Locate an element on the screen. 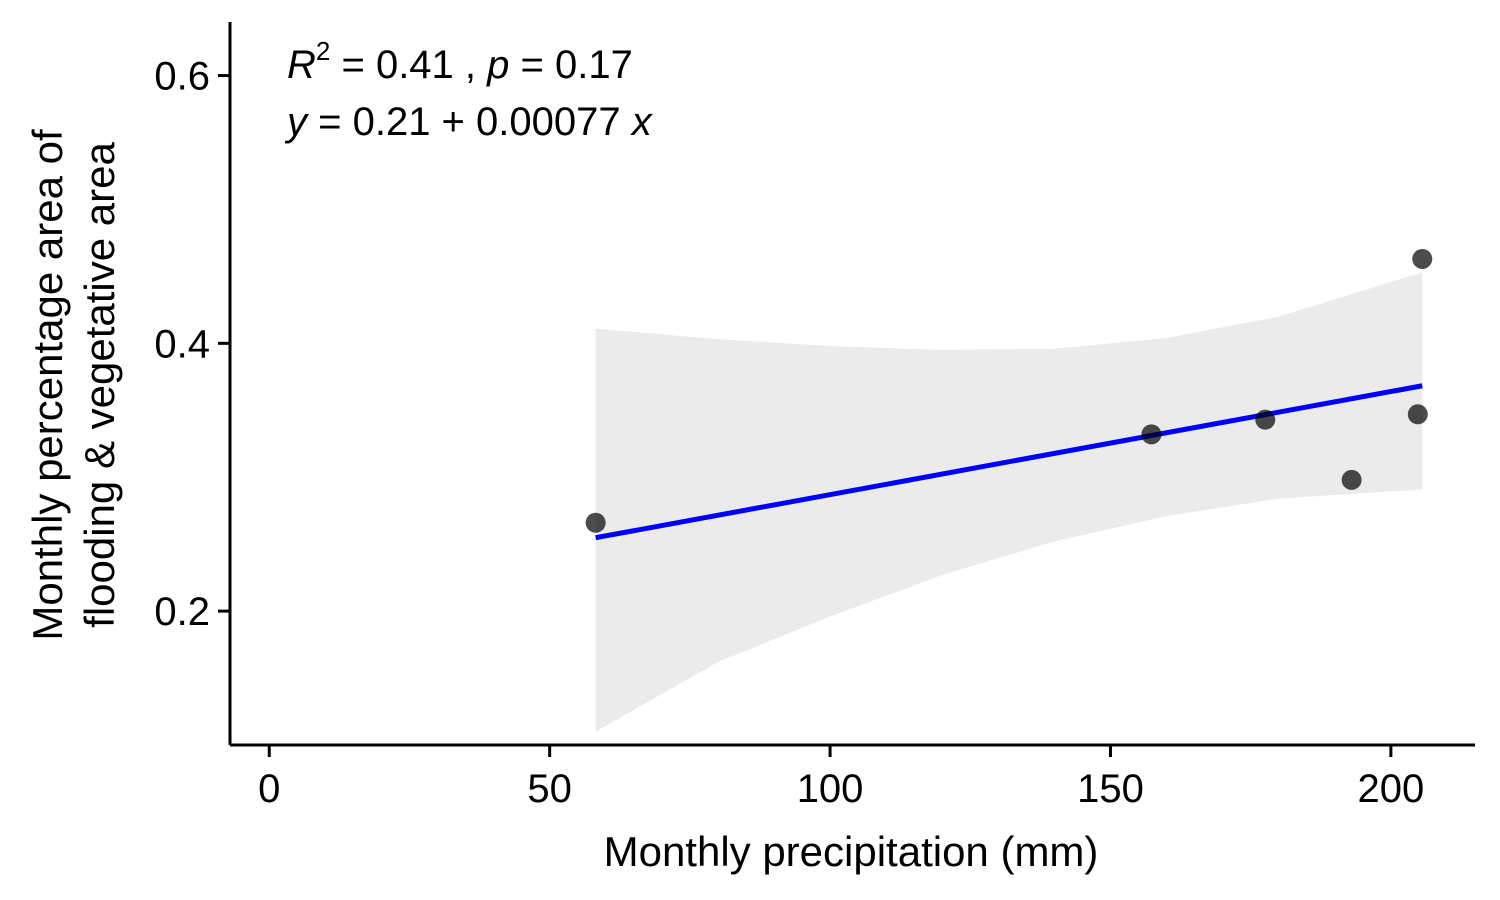 This screenshot has height=900, width=1500. x-axis-title: Monthly precipitation (mm) is located at coordinates (851, 851).